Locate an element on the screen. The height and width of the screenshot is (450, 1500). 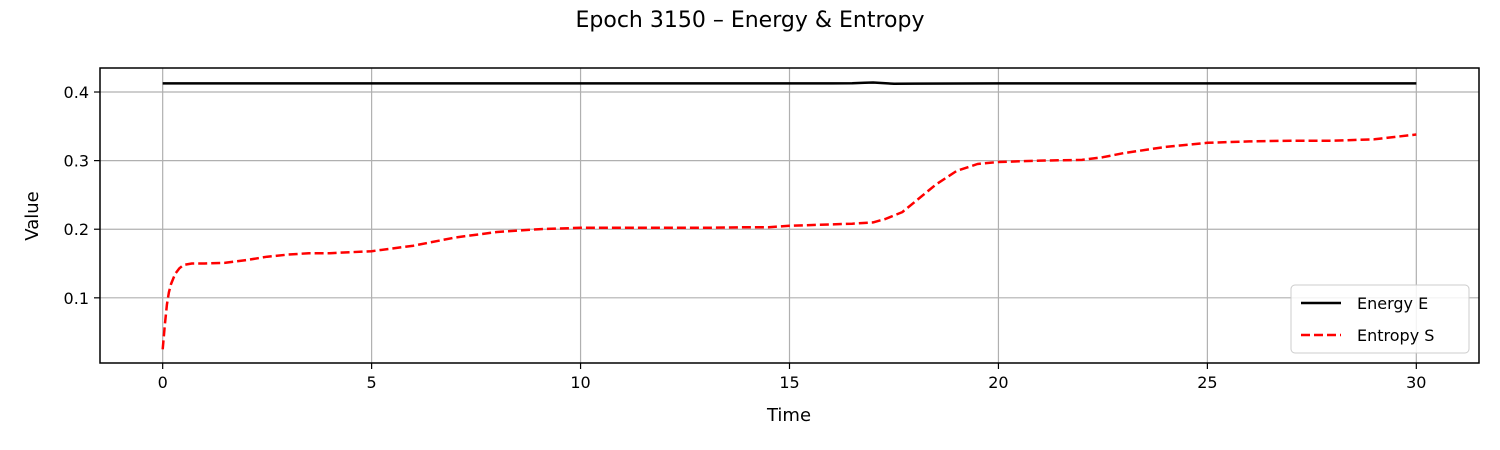
x-tick-label: 15 is located at coordinates (789, 382).